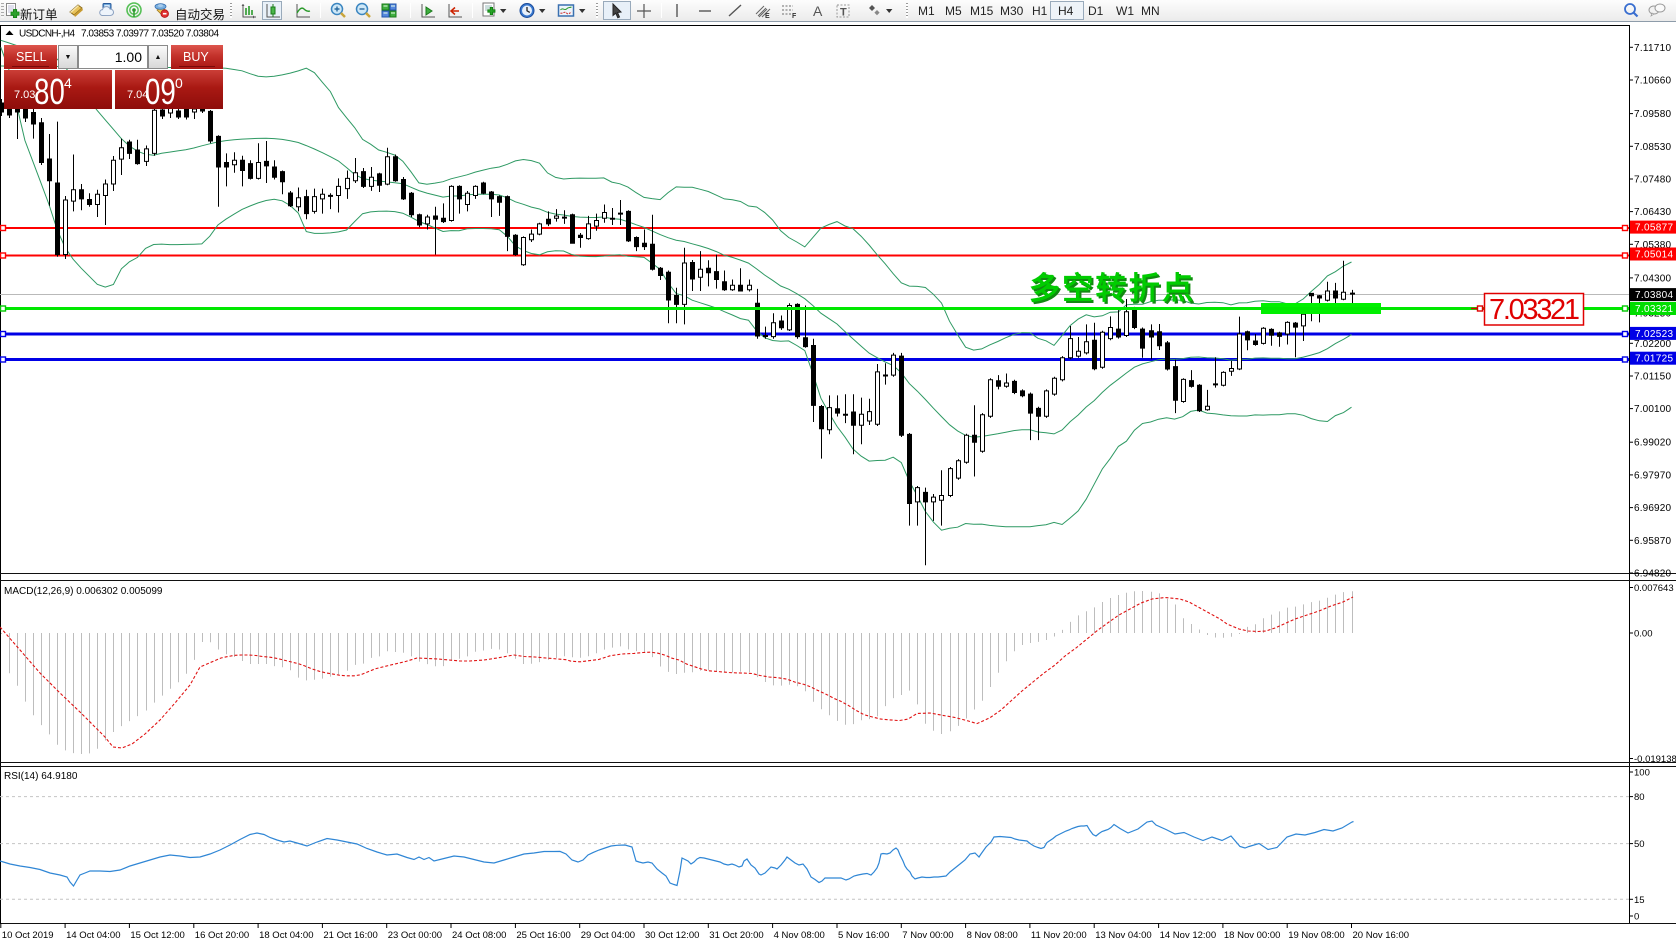  What do you see at coordinates (47, 34) in the screenshot?
I see `svg-text: USDCNH-,H4` at bounding box center [47, 34].